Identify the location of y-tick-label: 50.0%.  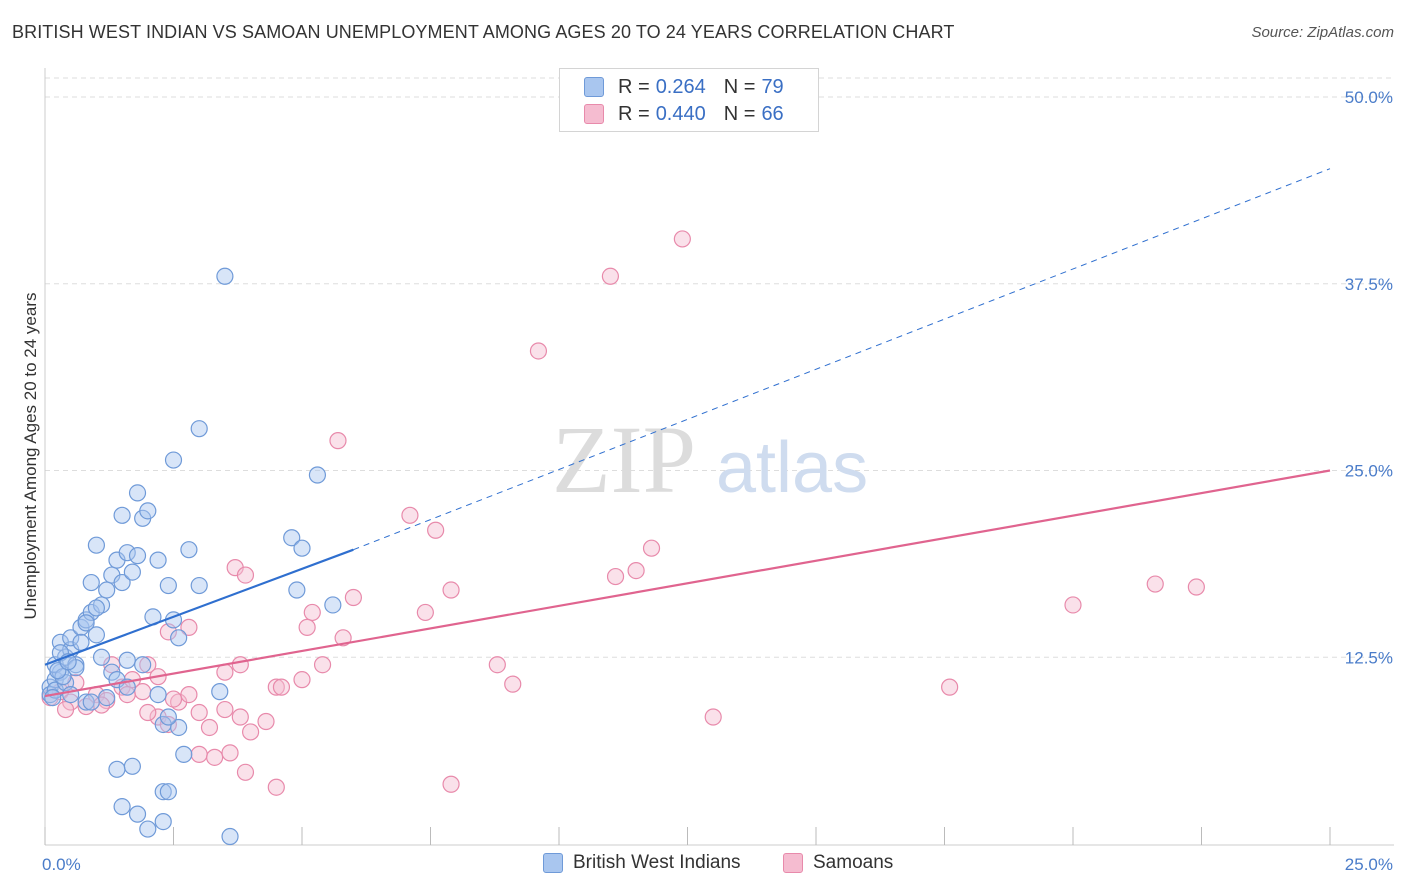
(1369, 97).